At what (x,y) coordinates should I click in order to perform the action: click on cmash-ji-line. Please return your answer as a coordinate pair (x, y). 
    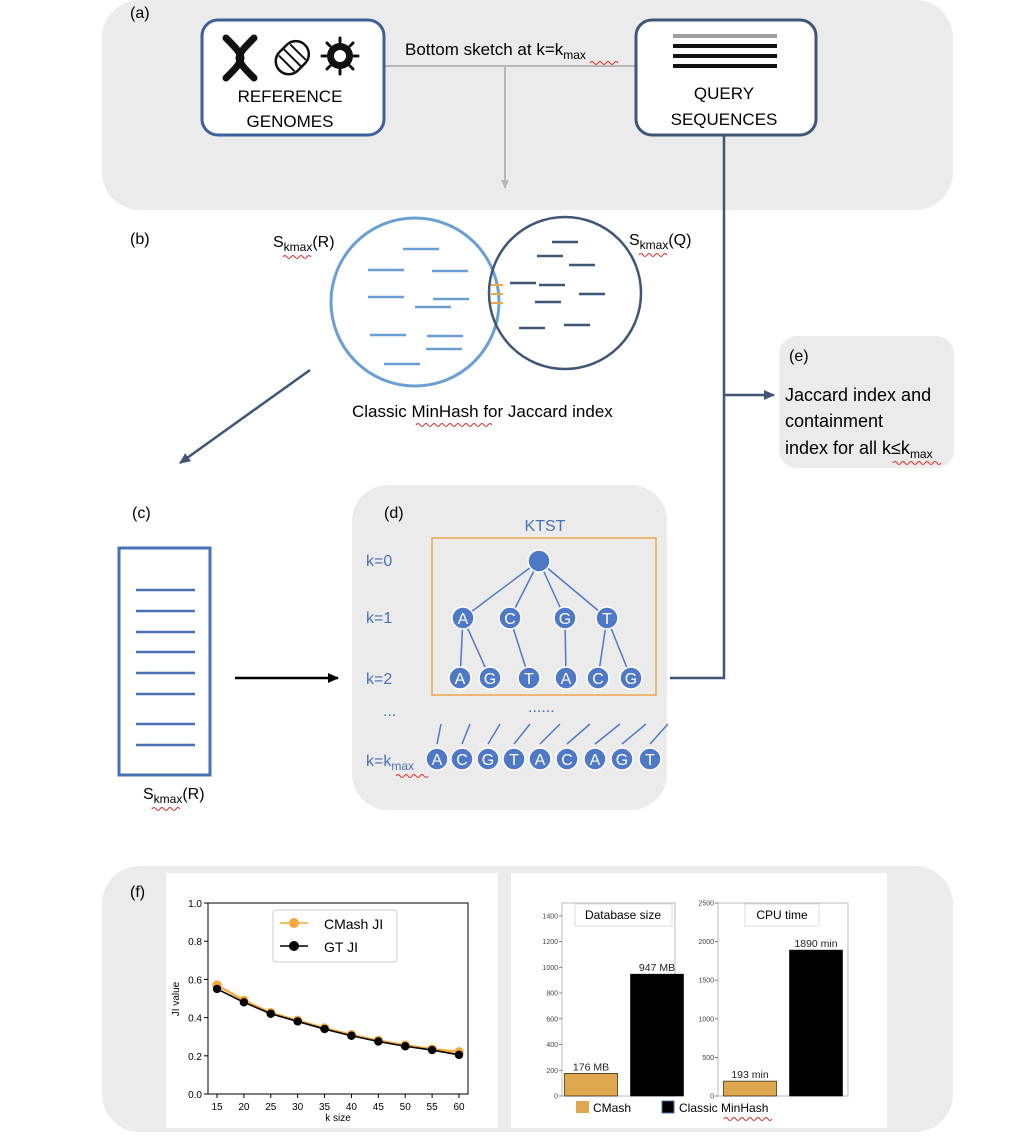
    Looking at the image, I should click on (338, 1019).